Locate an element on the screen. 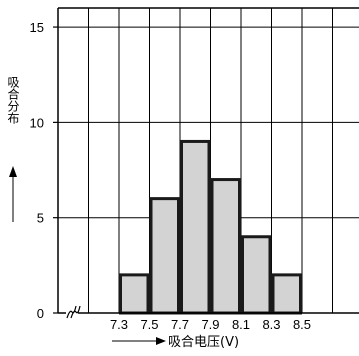  y-tick-labels: 0 5 10 15 is located at coordinates (37, 170).